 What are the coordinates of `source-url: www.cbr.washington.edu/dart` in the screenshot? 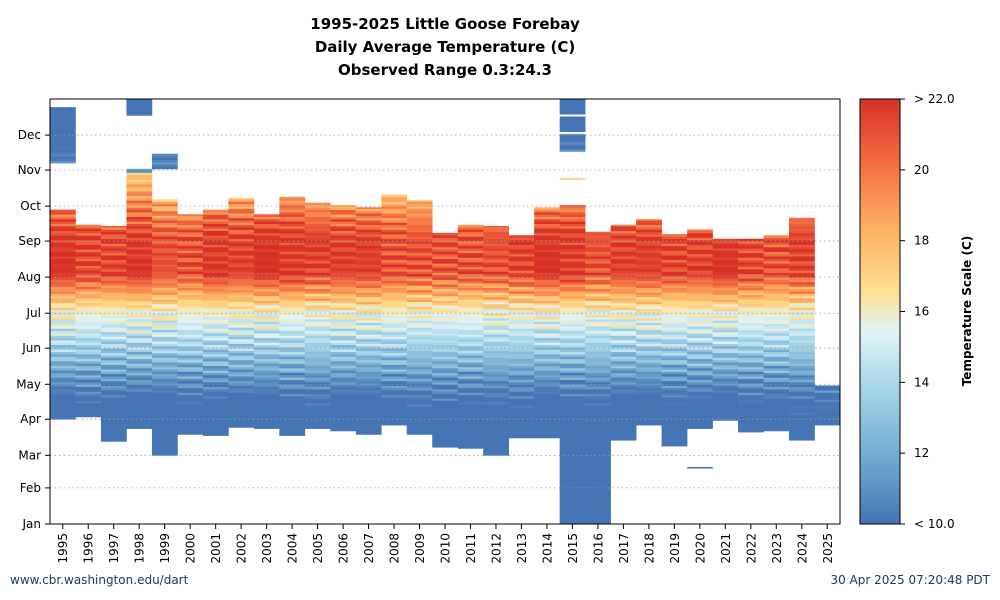 It's located at (99, 580).